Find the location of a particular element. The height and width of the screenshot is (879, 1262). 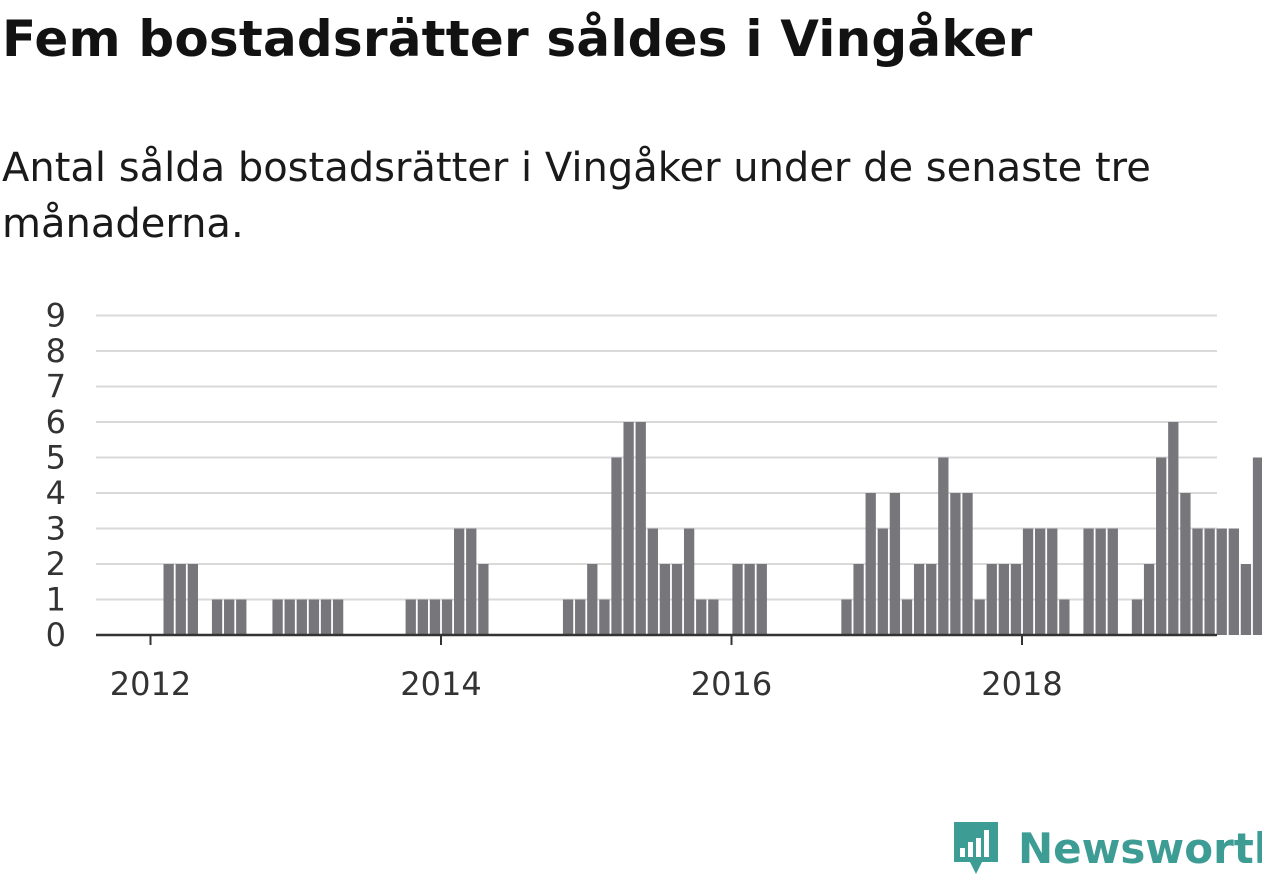

y-tick-label: 2 is located at coordinates (56, 564).